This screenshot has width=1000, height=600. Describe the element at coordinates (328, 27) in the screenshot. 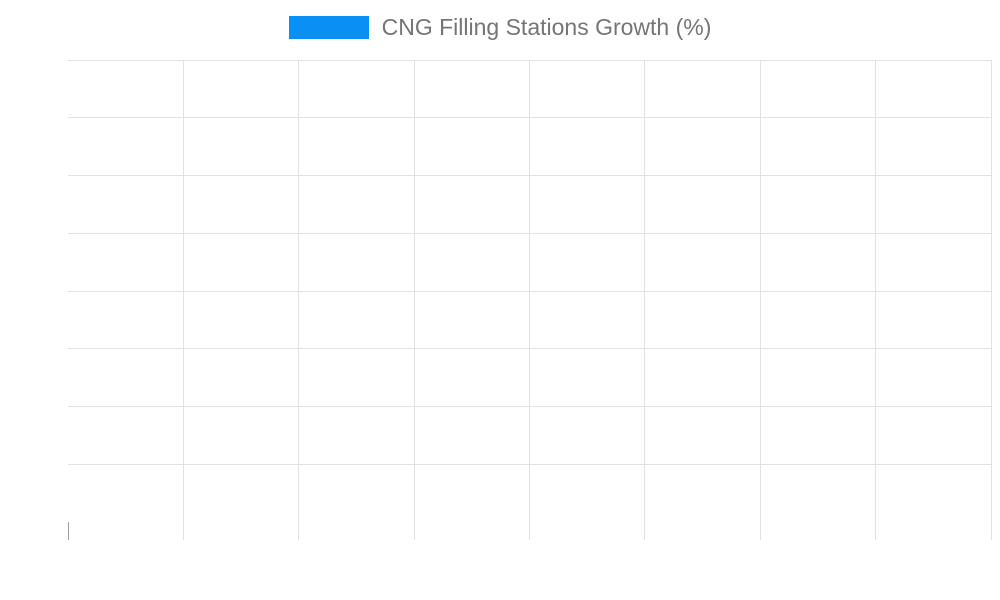

I see `legend-swatch` at that location.